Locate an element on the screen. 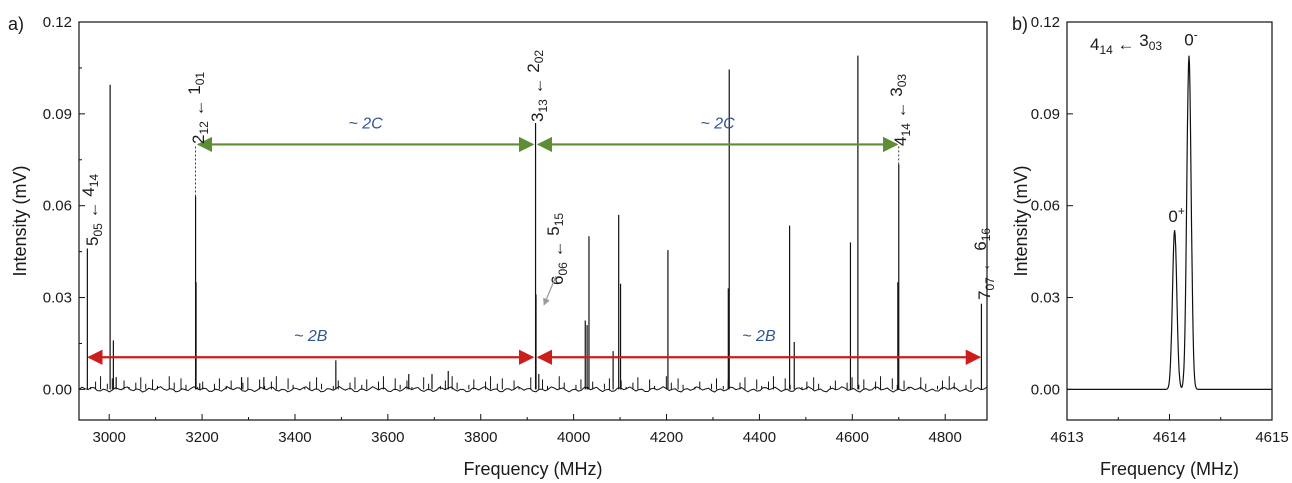 The height and width of the screenshot is (483, 1292). transition-5-05-pre-sub: 05 is located at coordinates (98, 230).